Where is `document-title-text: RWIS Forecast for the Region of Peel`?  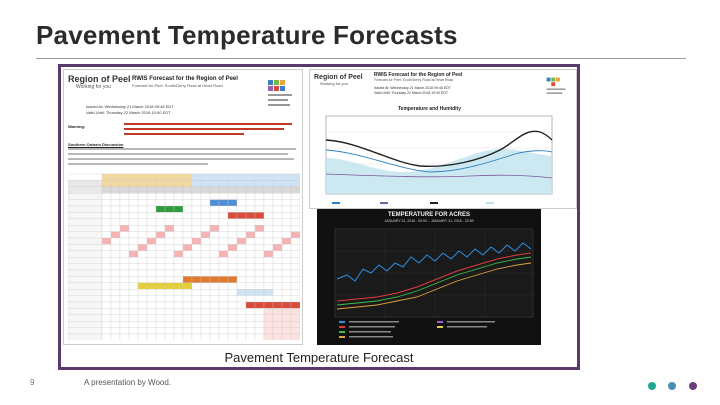 document-title-text: RWIS Forecast for the Region of Peel is located at coordinates (185, 79).